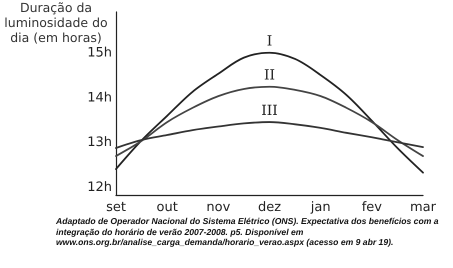  Describe the element at coordinates (269, 135) in the screenshot. I see `line-series` at that location.